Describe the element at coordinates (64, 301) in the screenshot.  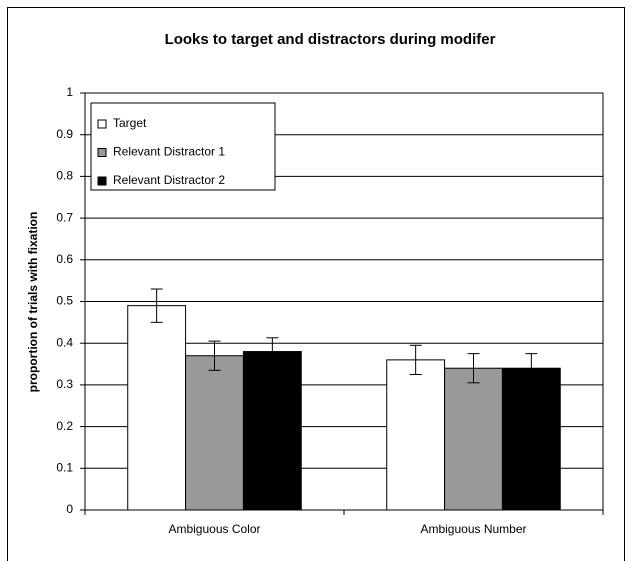
I see `y-tick-label: 0.5` at that location.